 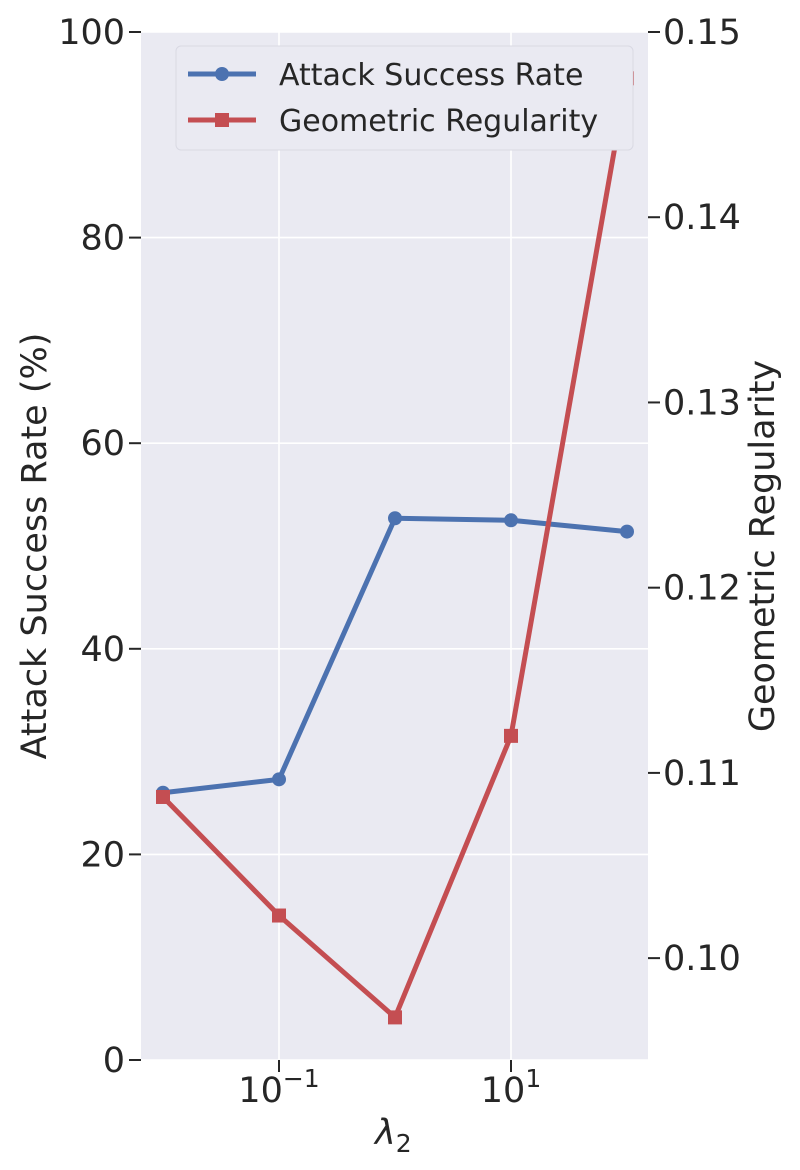 I want to click on right-y-tick-label-2: 0.12, so click(x=702, y=589).